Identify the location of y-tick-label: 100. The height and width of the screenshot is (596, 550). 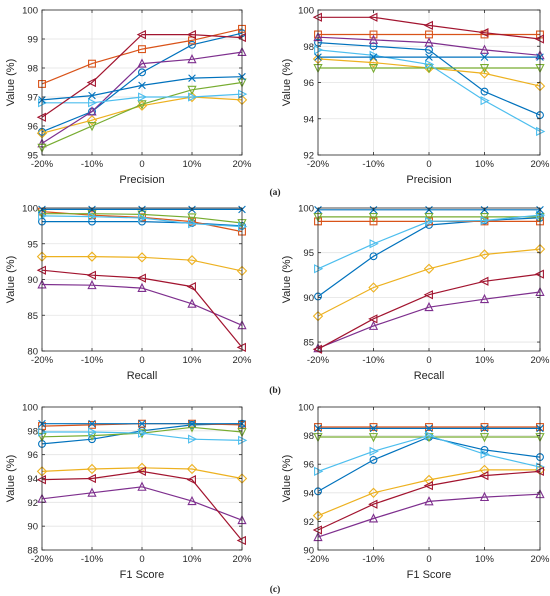
(306, 11).